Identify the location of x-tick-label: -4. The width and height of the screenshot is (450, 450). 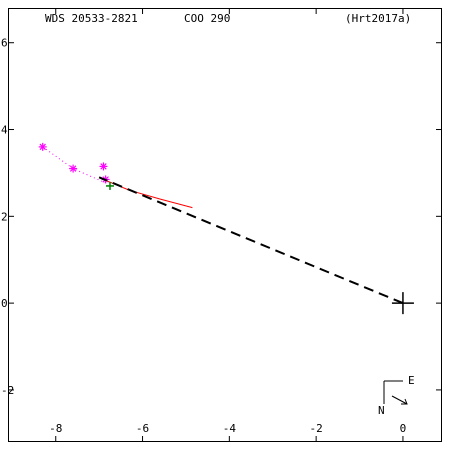
(230, 428).